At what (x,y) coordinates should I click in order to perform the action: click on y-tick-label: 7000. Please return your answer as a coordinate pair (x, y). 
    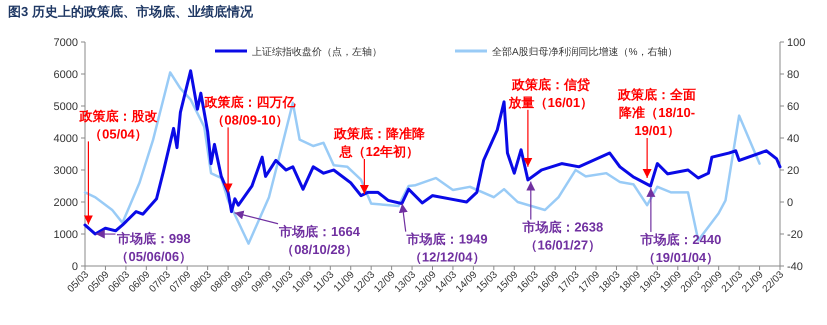
    Looking at the image, I should click on (66, 43).